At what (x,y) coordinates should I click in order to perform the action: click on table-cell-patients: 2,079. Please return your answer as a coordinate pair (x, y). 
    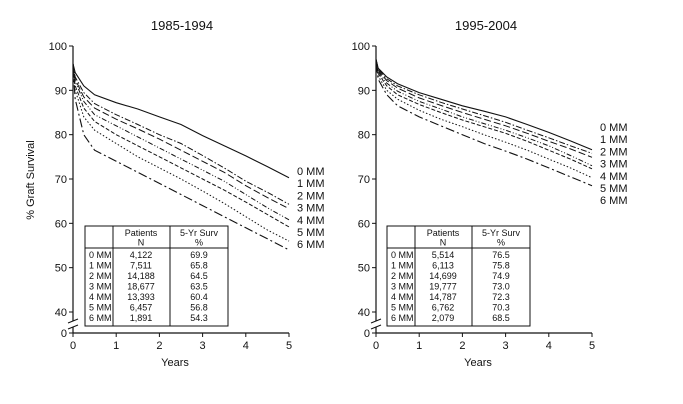
    Looking at the image, I should click on (443, 318).